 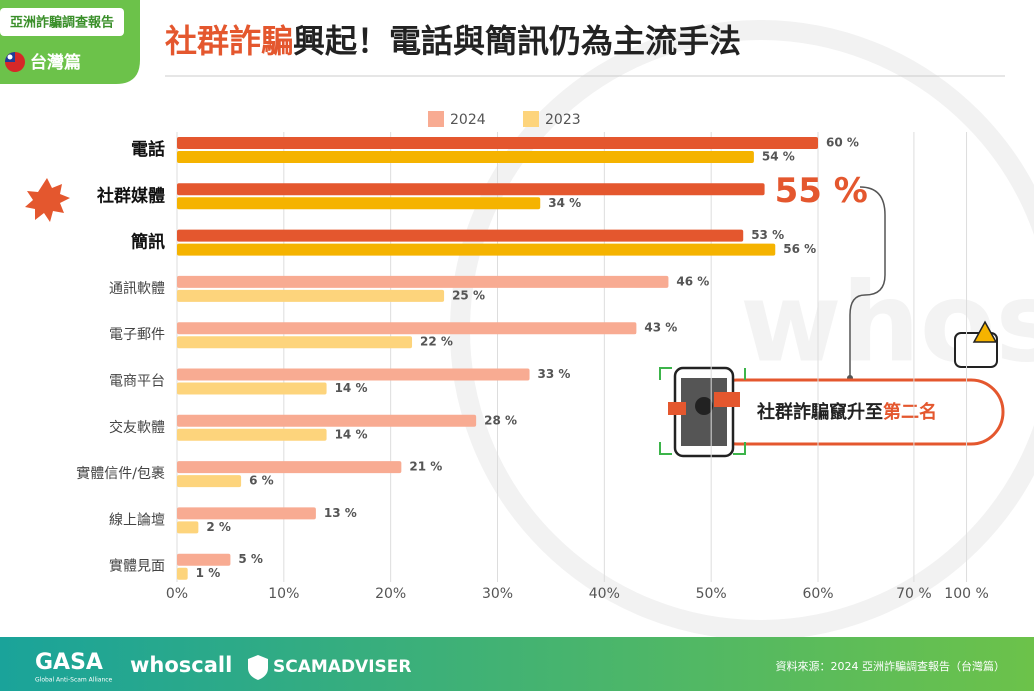 I want to click on y-tick-label: 電商平台, so click(x=137, y=382).